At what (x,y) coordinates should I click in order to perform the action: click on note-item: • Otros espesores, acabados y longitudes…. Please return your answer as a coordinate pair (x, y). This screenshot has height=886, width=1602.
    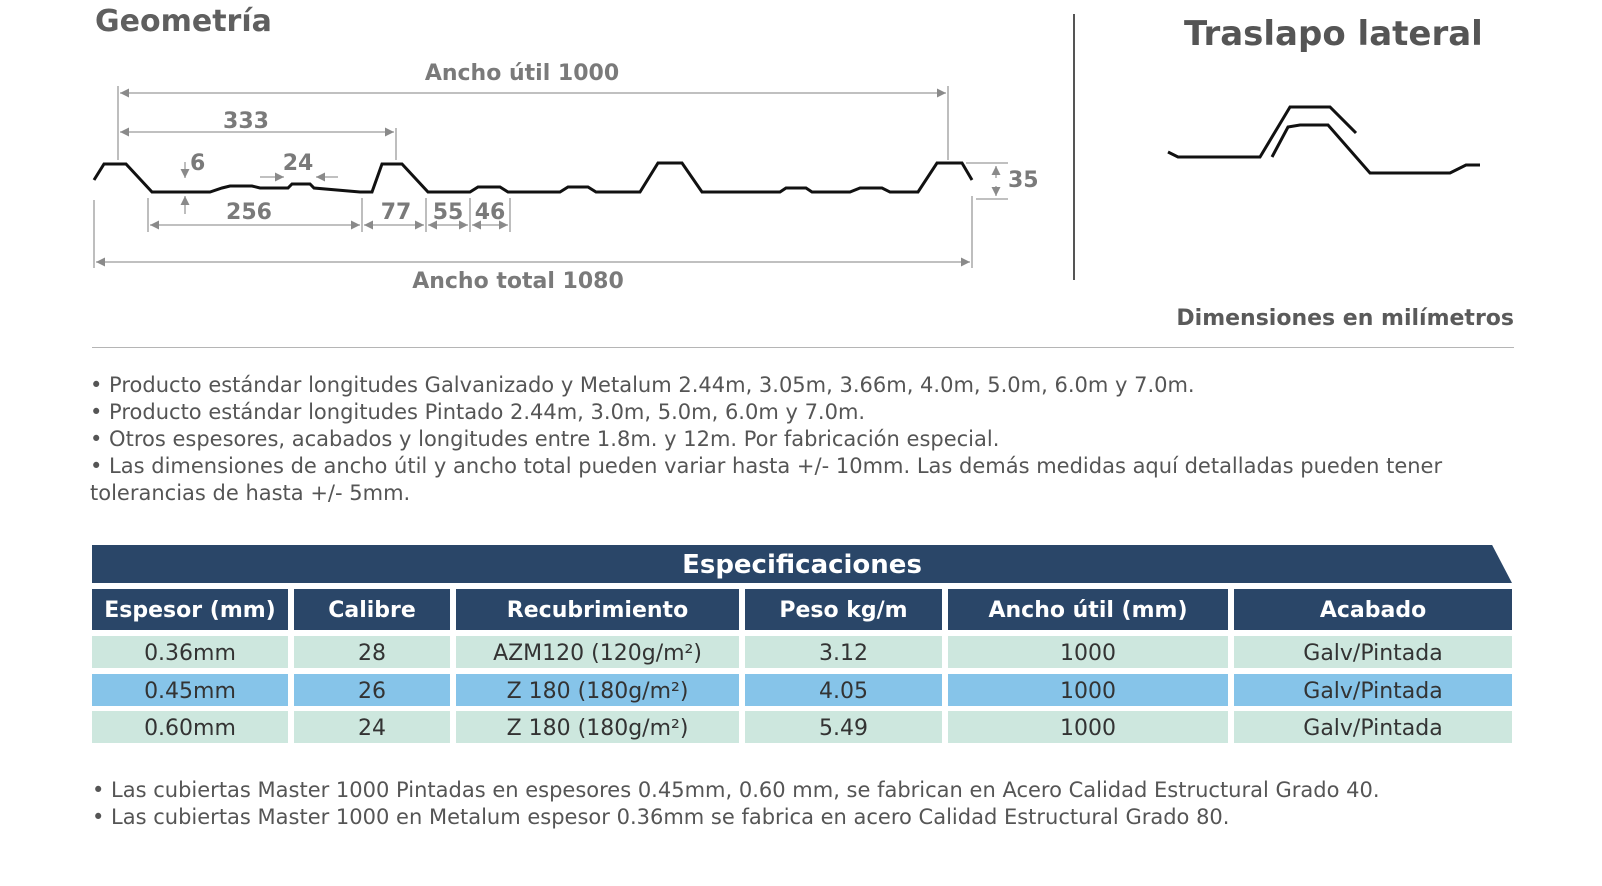
    Looking at the image, I should click on (545, 439).